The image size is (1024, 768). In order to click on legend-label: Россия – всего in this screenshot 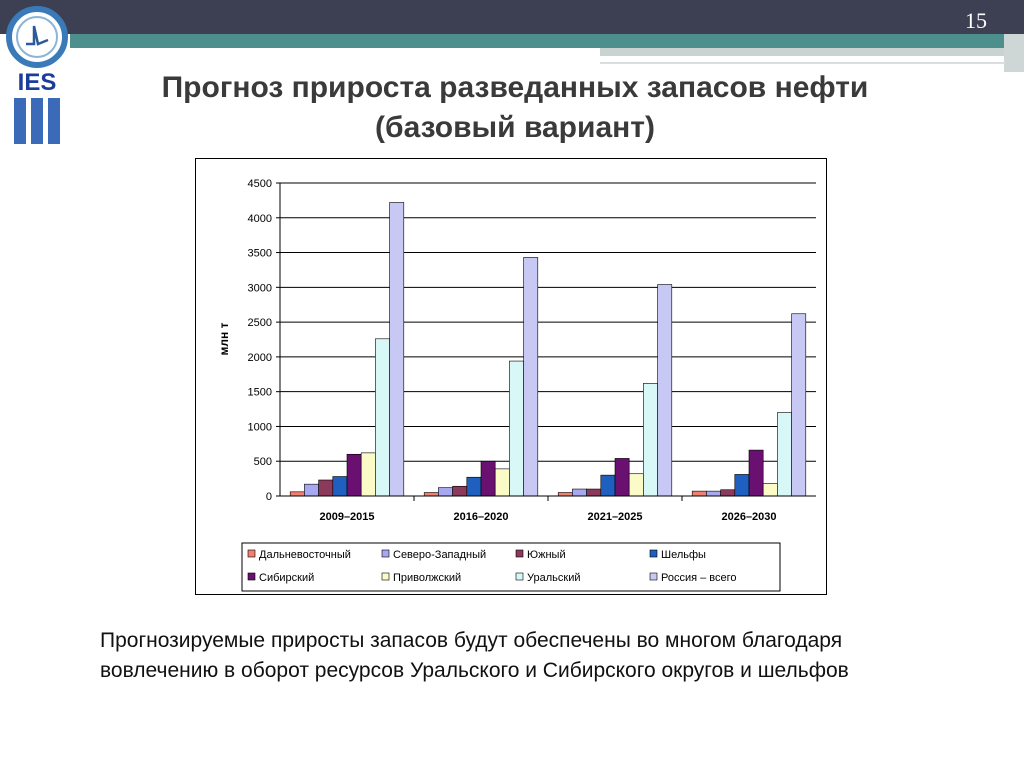, I will do `click(699, 578)`.